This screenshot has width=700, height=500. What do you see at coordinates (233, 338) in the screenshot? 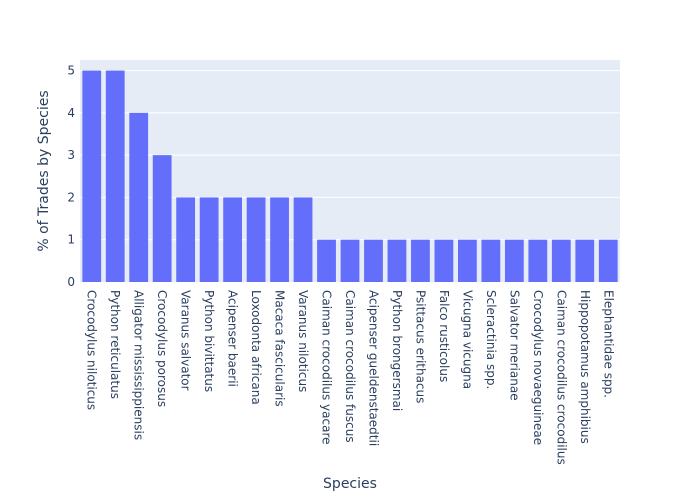
I see `x-tick-label: Acipenser baerii` at bounding box center [233, 338].